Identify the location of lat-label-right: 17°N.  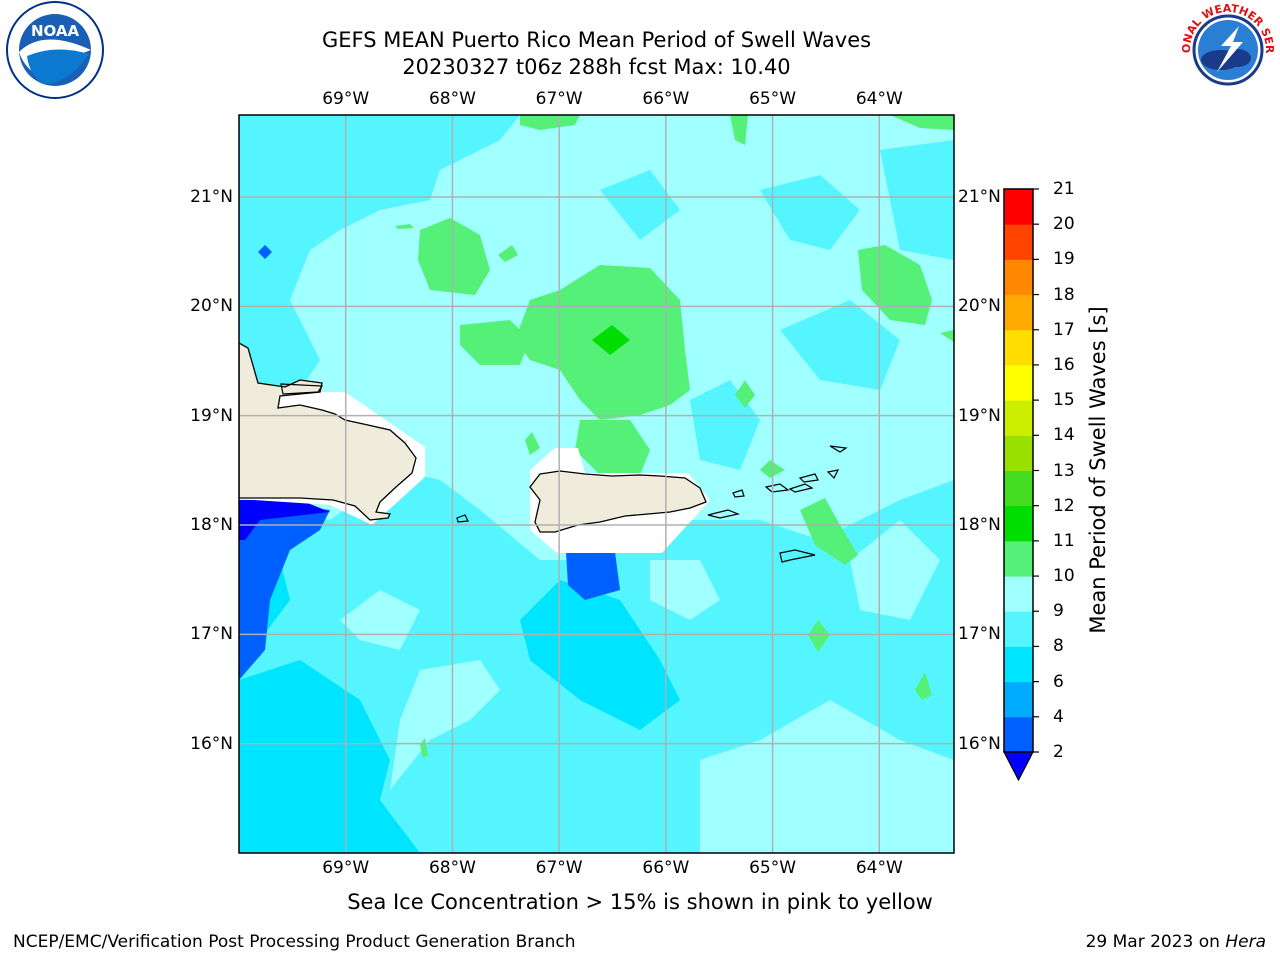
(979, 634).